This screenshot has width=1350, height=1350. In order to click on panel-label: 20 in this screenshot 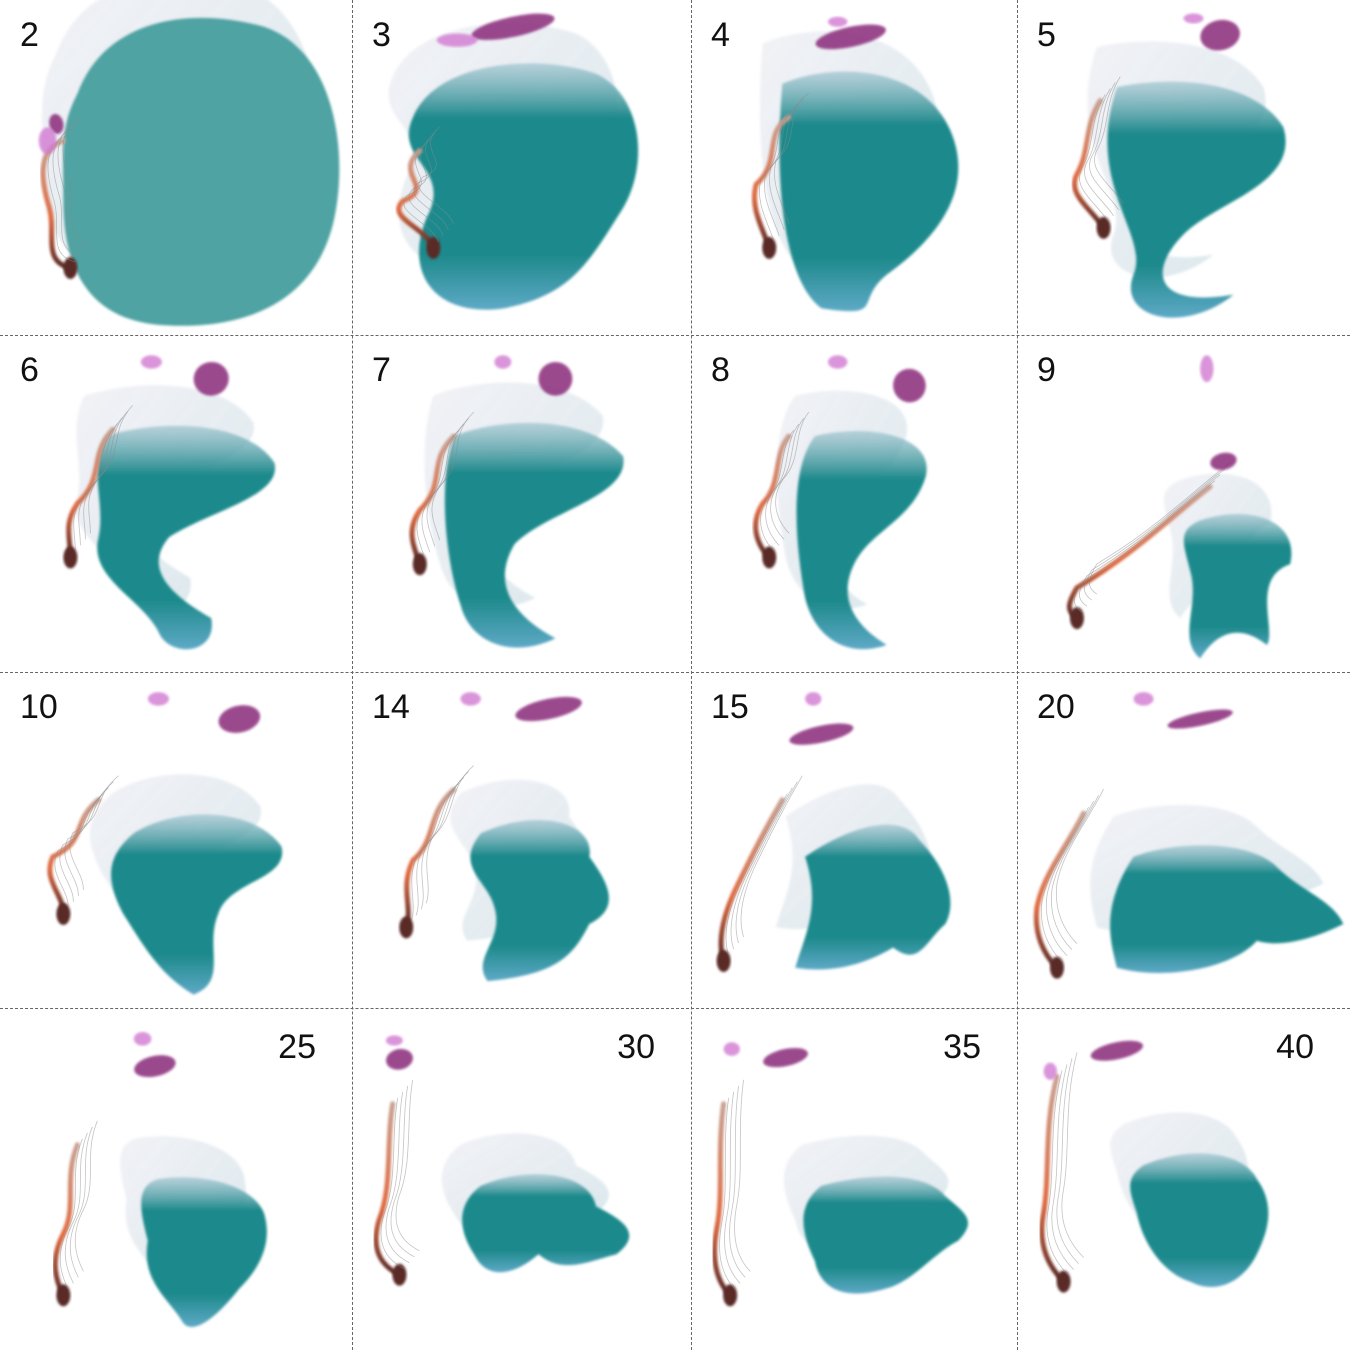, I will do `click(1056, 707)`.